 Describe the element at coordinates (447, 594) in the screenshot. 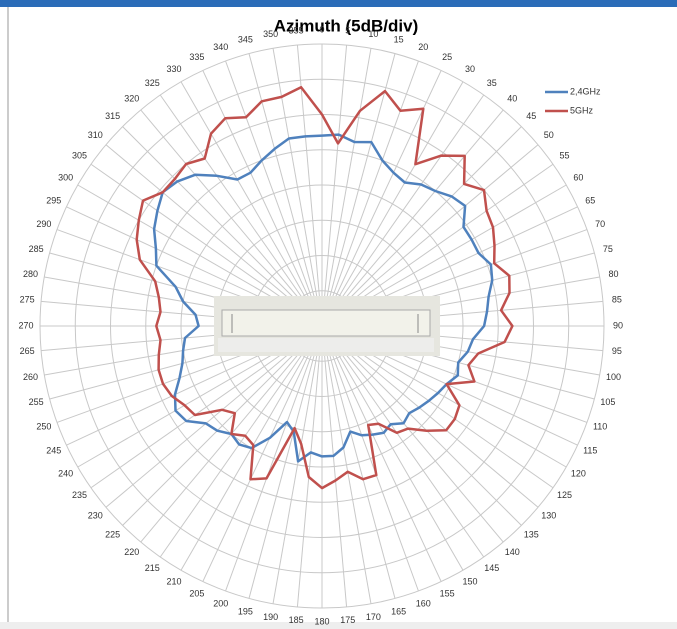

I see `angle-label: 155` at that location.